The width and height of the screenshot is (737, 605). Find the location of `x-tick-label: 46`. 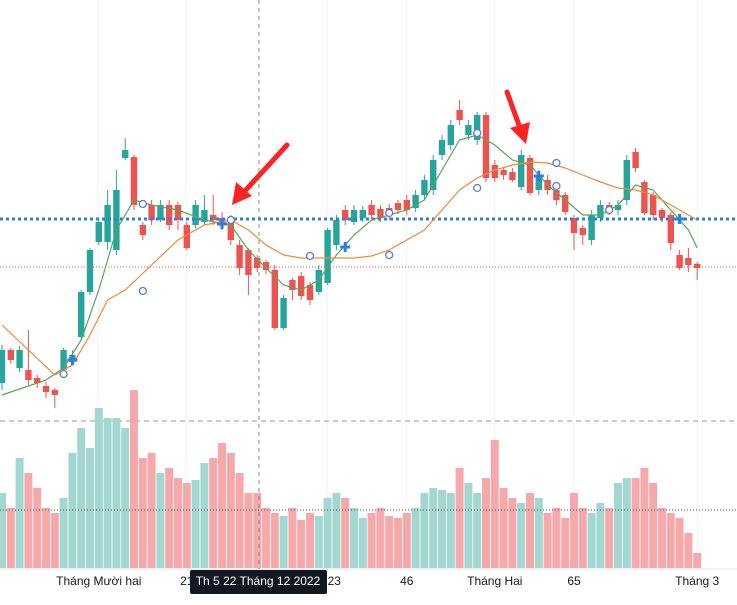

x-tick-label: 46 is located at coordinates (407, 581).